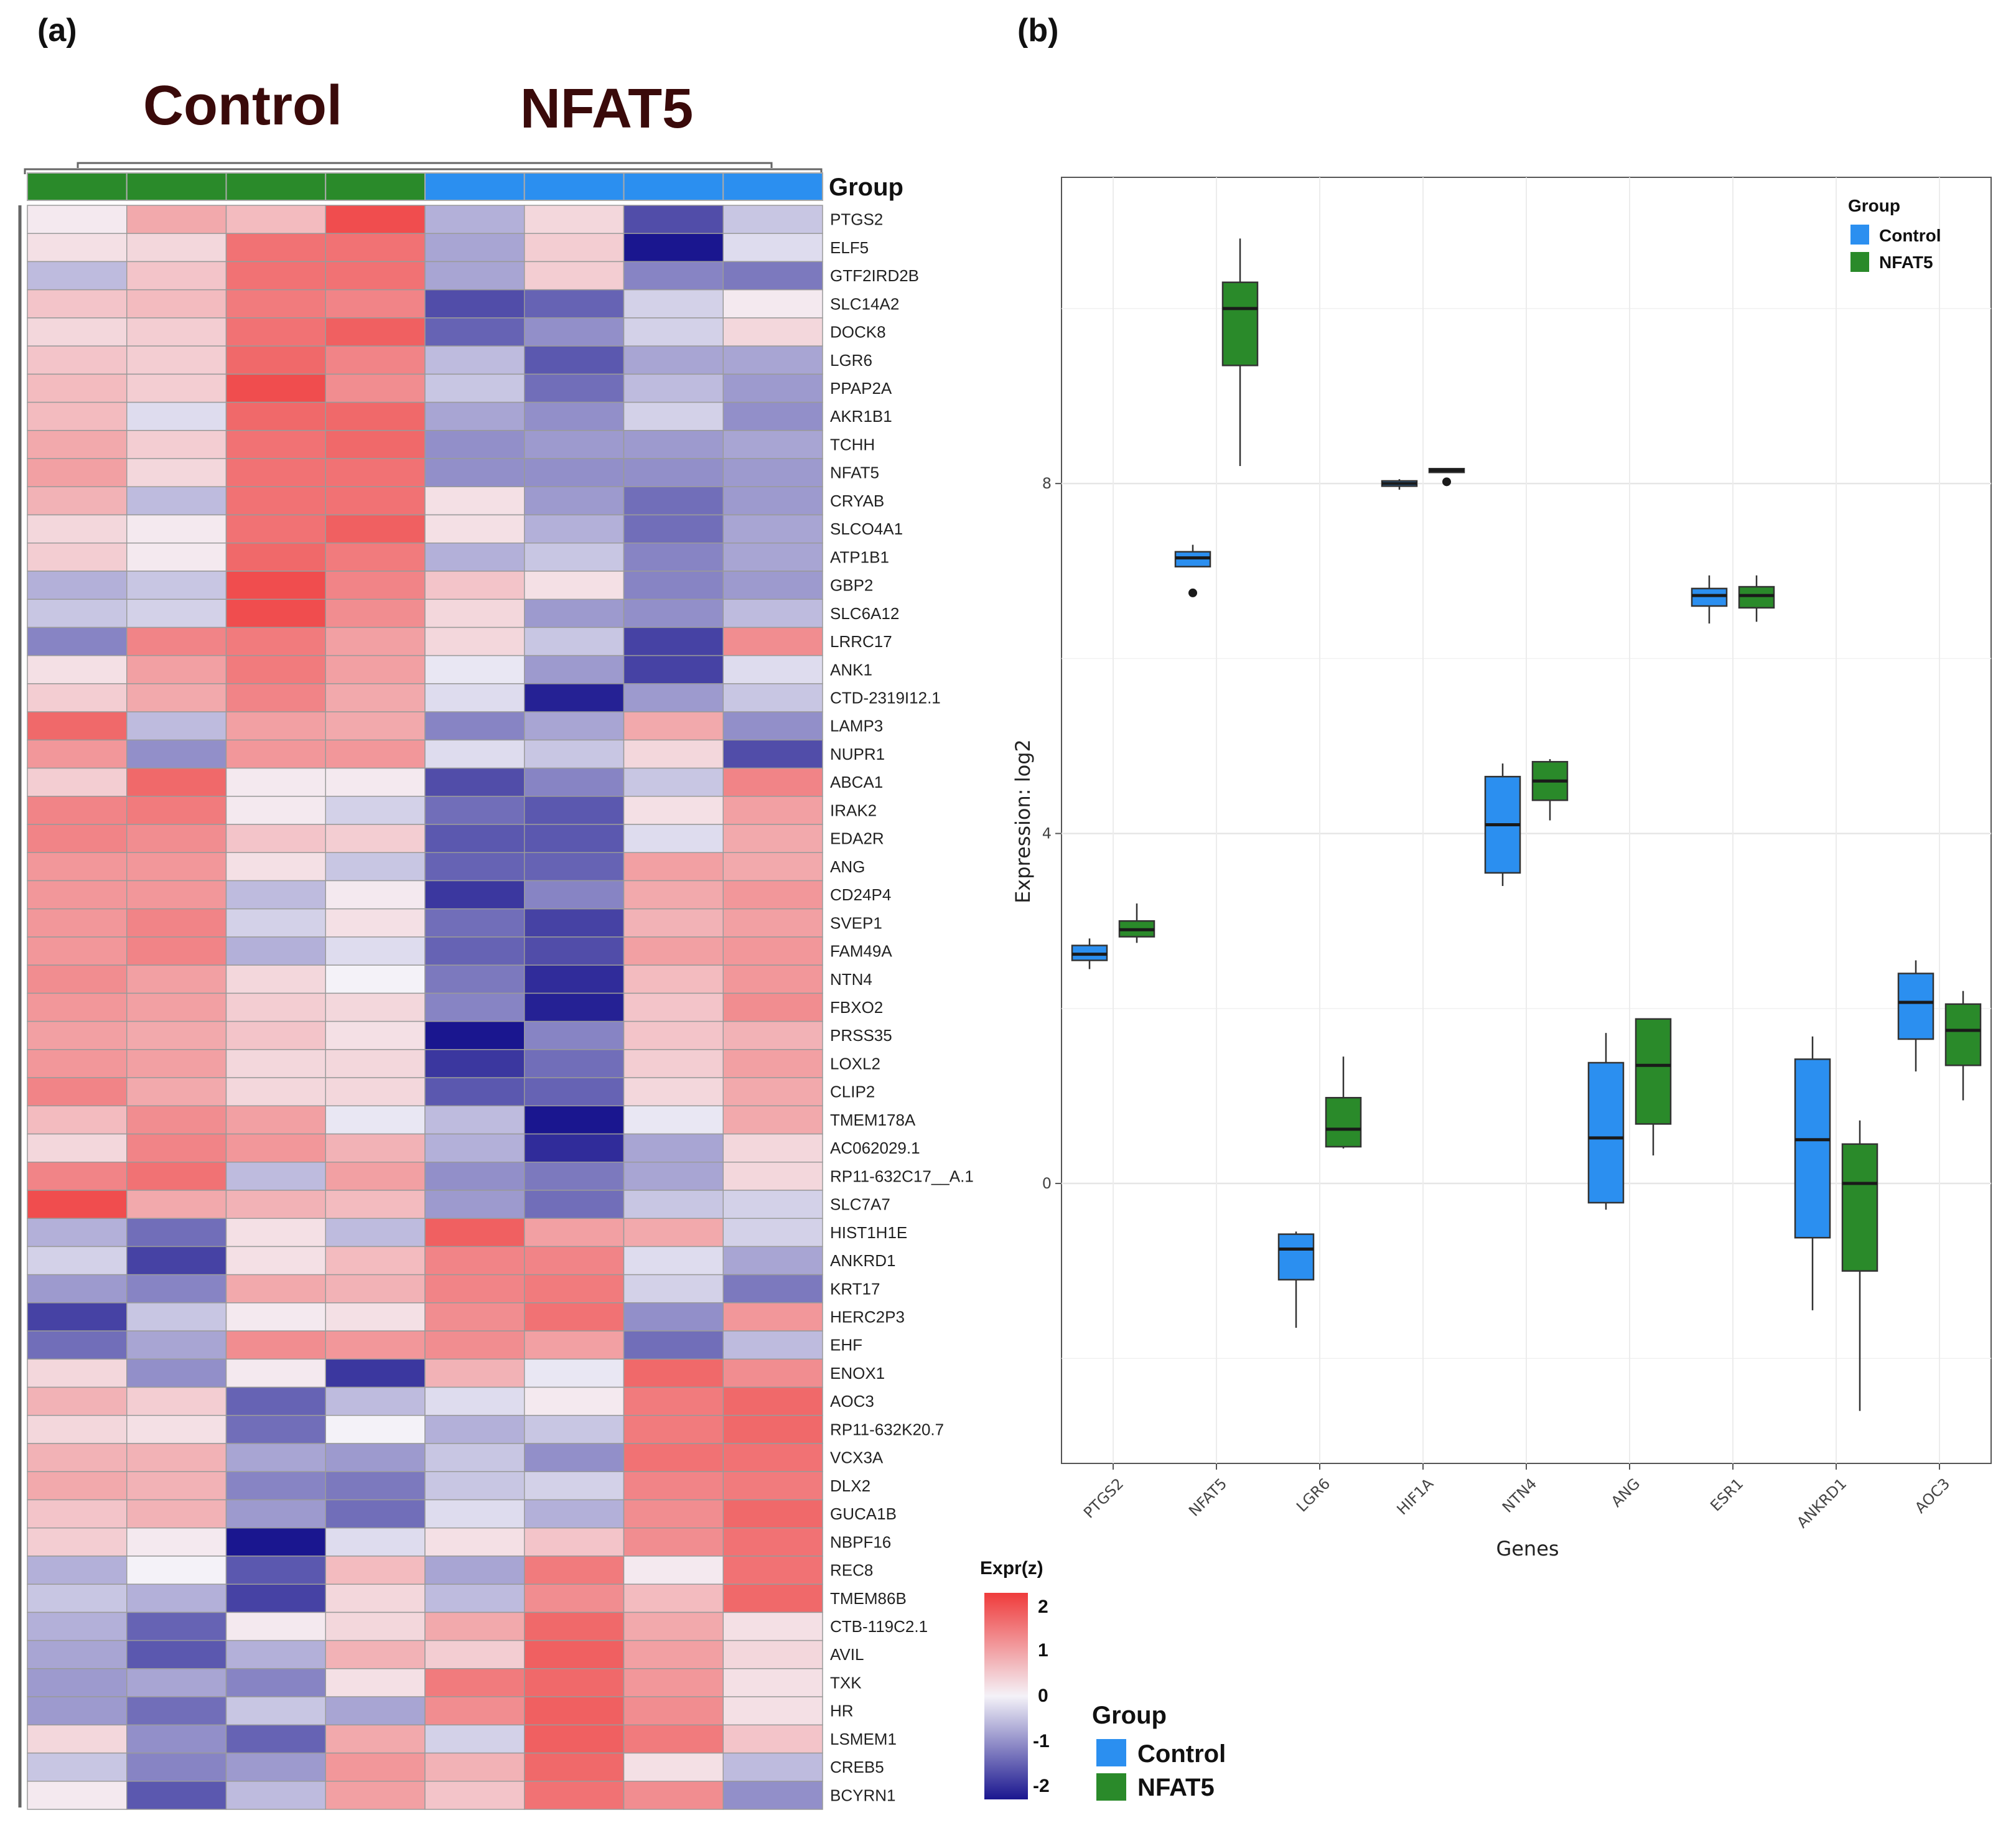 This screenshot has height=1833, width=2016. What do you see at coordinates (887, 1430) in the screenshot?
I see `heatmap-row-label: RP11-632K20.7` at bounding box center [887, 1430].